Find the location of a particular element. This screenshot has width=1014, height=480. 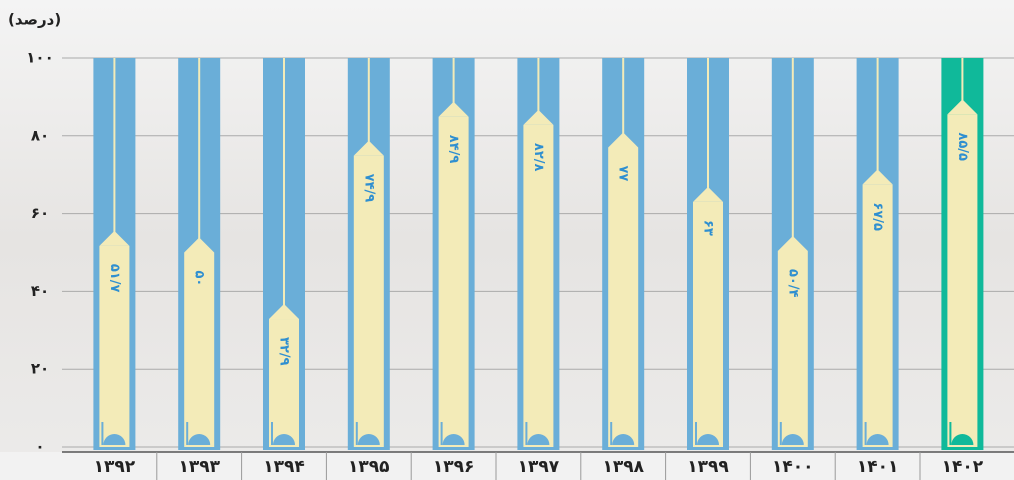

y-axis-label: (درصد) is located at coordinates (34, 20).